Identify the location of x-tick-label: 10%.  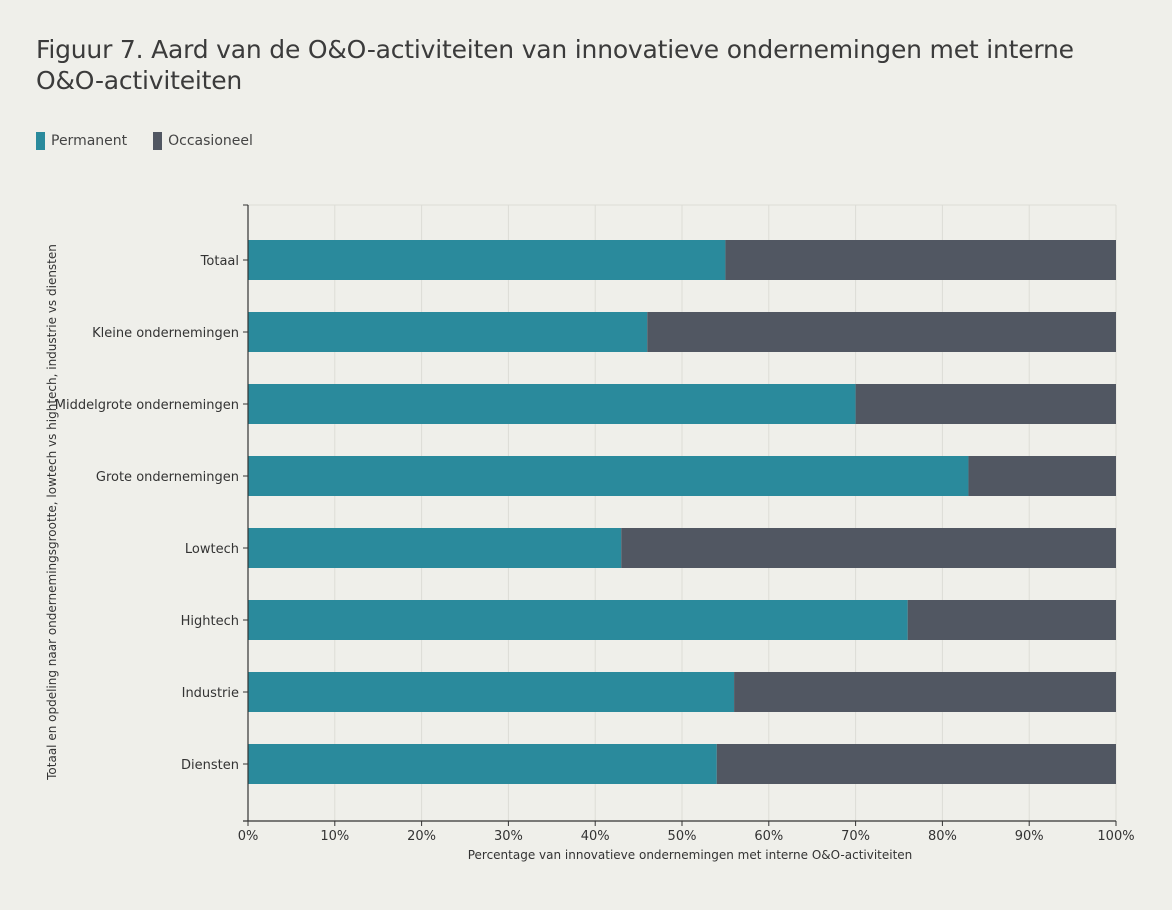
(334, 836).